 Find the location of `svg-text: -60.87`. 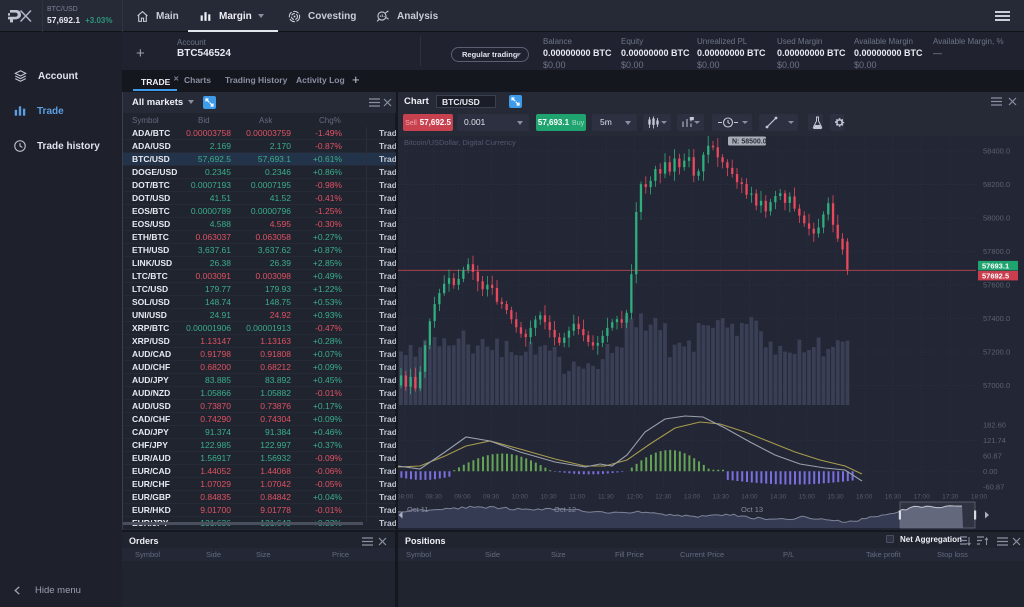

svg-text: -60.87 is located at coordinates (993, 487).